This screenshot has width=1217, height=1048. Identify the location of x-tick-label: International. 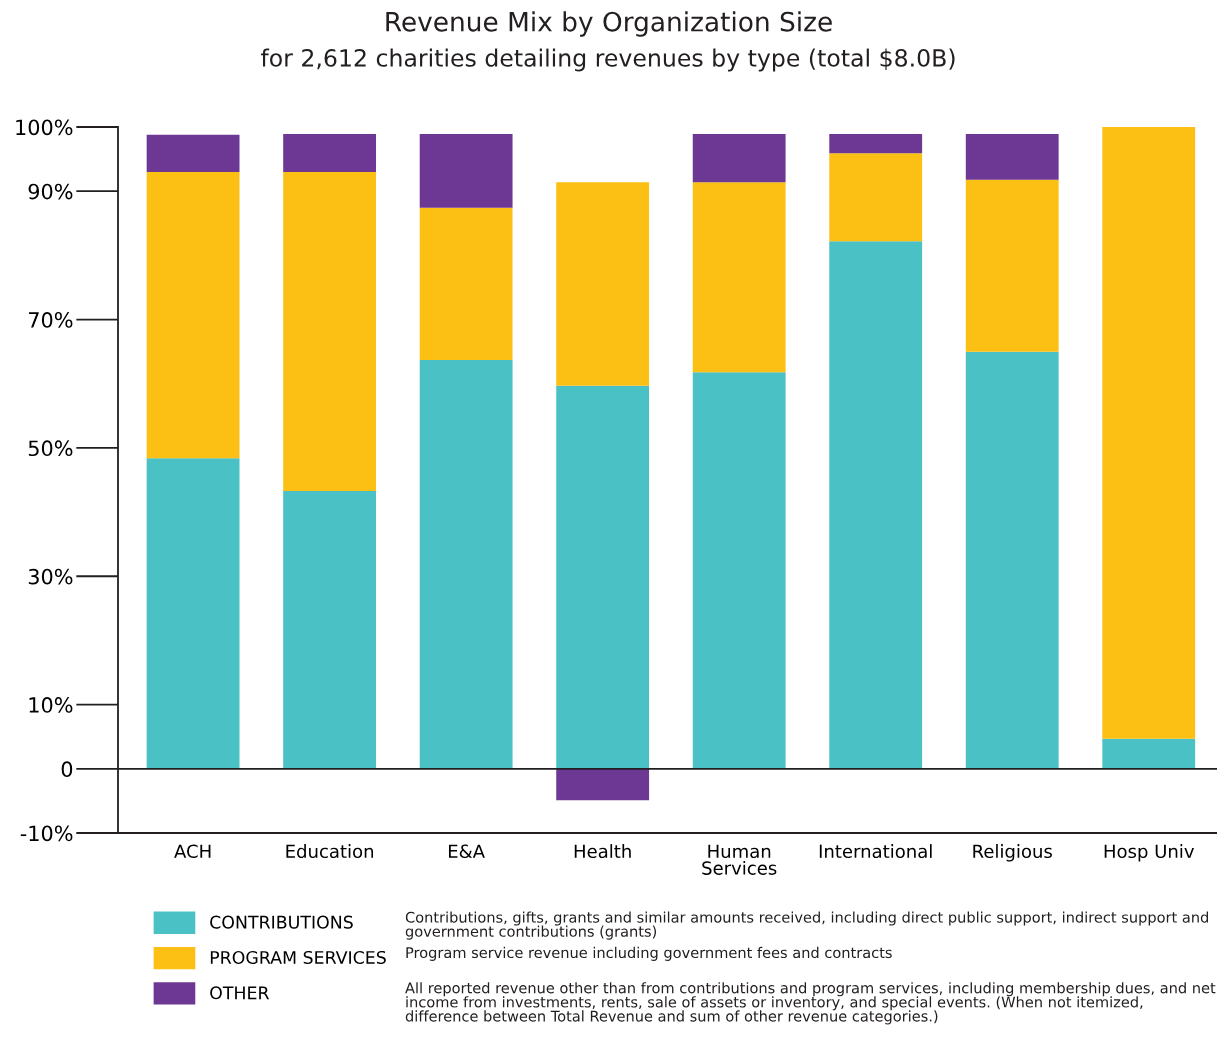
(875, 851).